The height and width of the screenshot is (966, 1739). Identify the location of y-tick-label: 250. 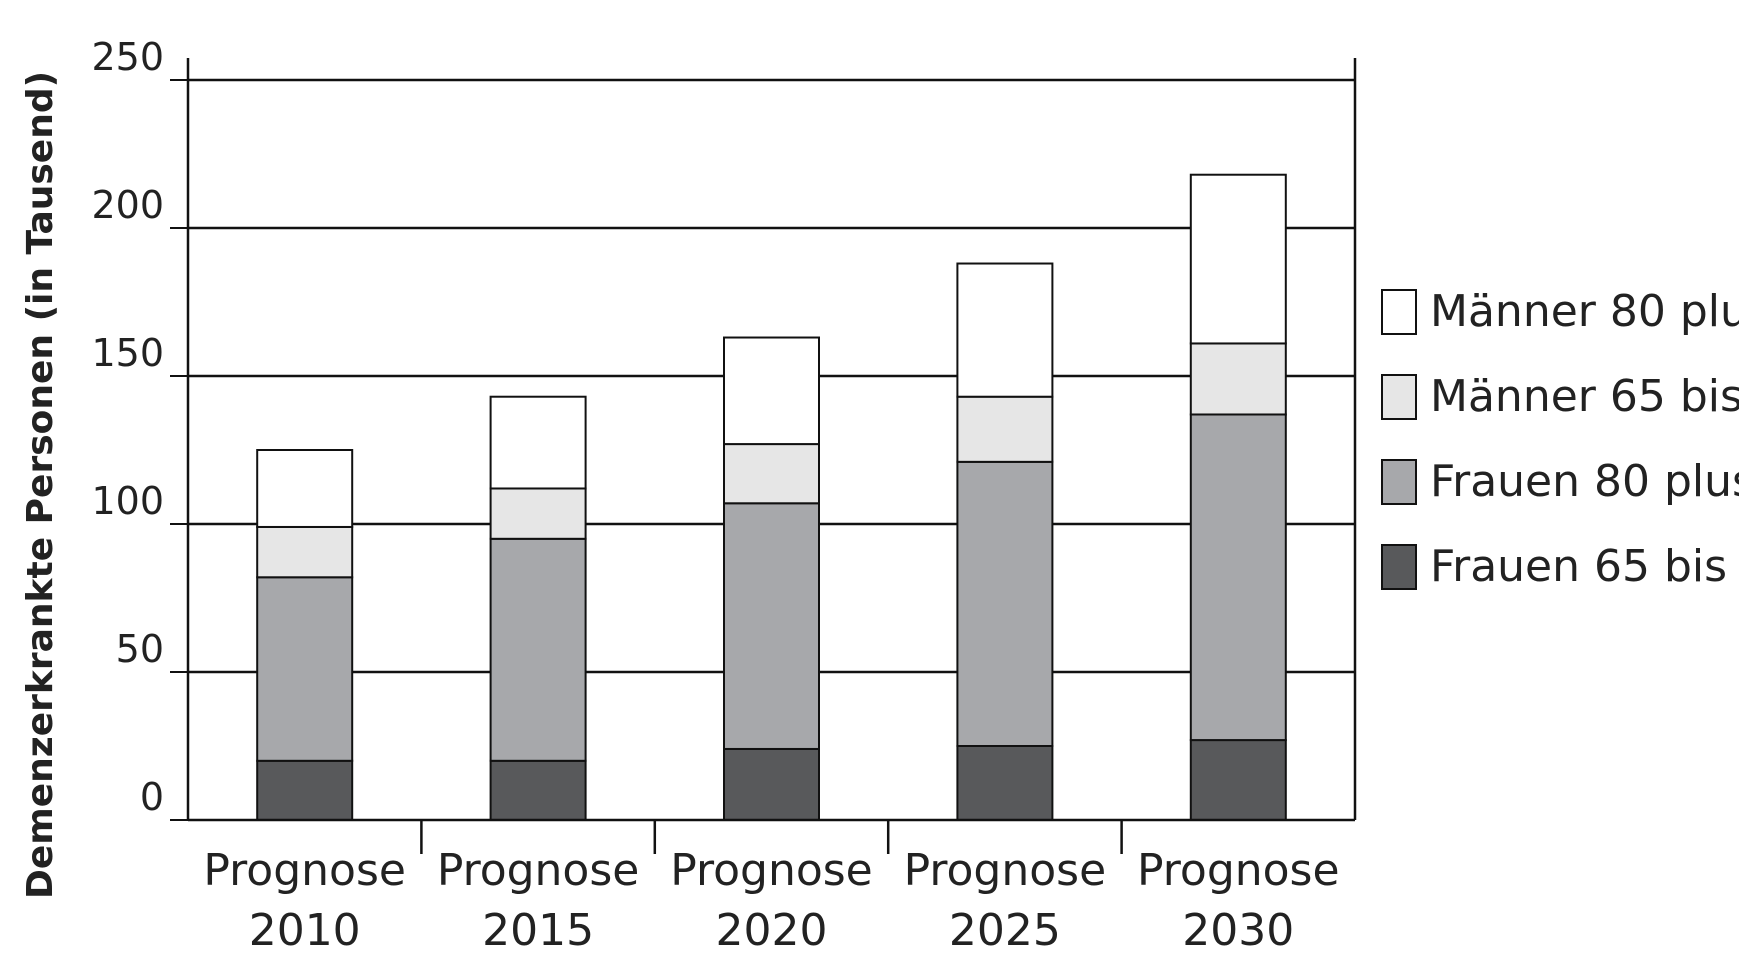
(127, 57).